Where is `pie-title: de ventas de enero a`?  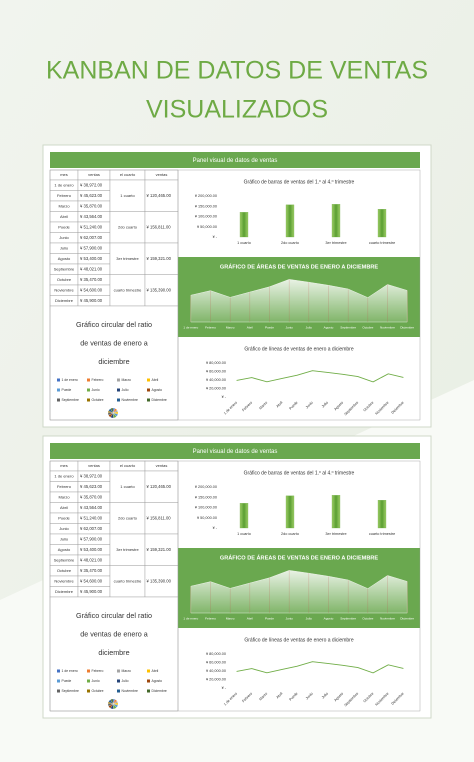 pie-title: de ventas de enero a is located at coordinates (114, 342).